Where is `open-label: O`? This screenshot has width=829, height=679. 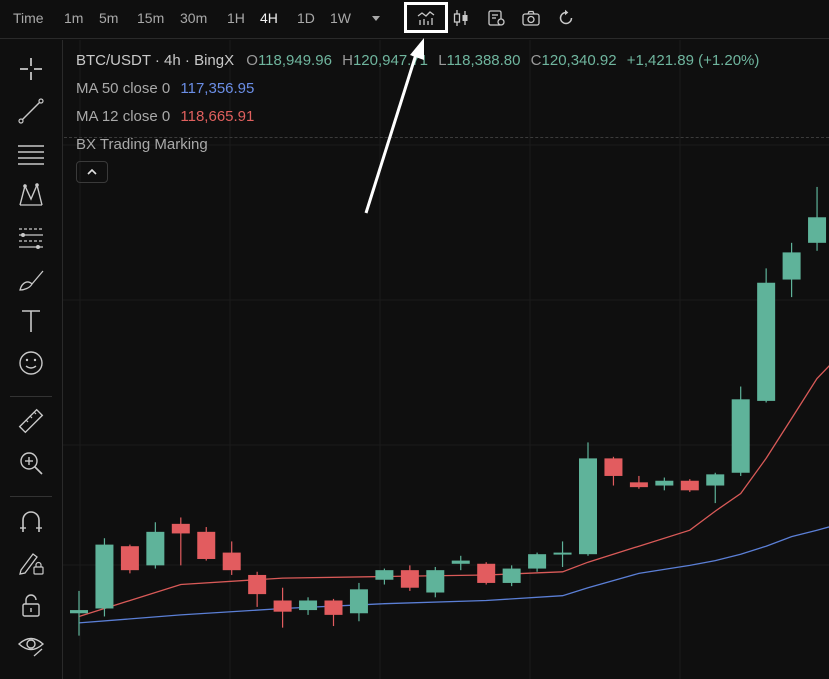
open-label: O is located at coordinates (252, 60).